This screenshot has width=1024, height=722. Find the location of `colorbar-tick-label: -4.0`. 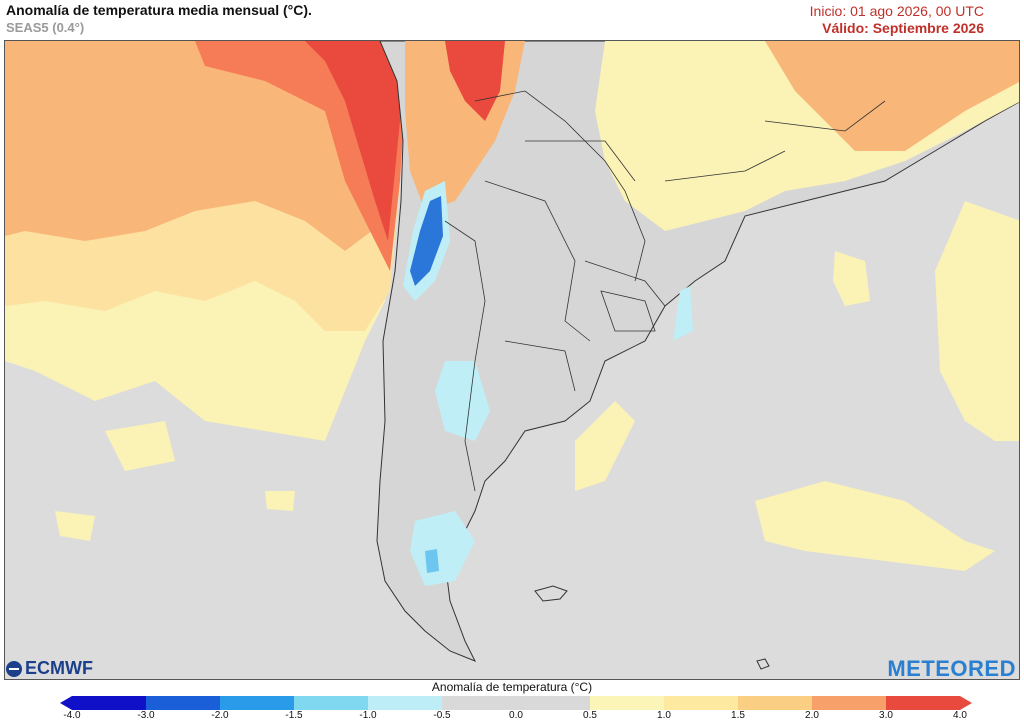

colorbar-tick-label: -4.0 is located at coordinates (72, 715).